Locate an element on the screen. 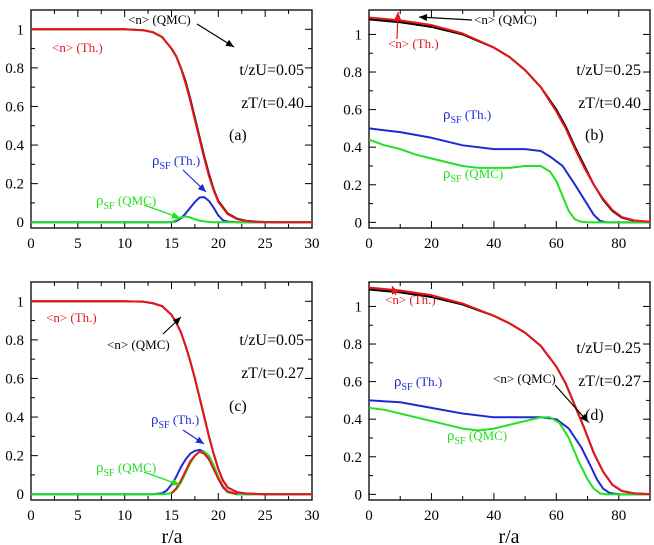 Image resolution: width=654 pixels, height=545 pixels. x-tick-label: 15 is located at coordinates (171, 244).